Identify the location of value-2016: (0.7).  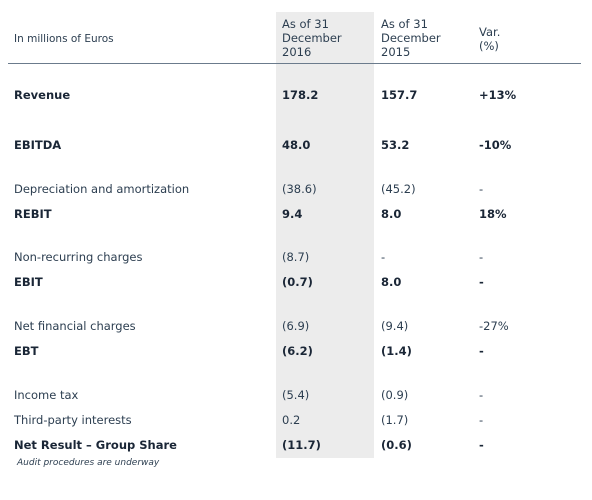
(297, 282).